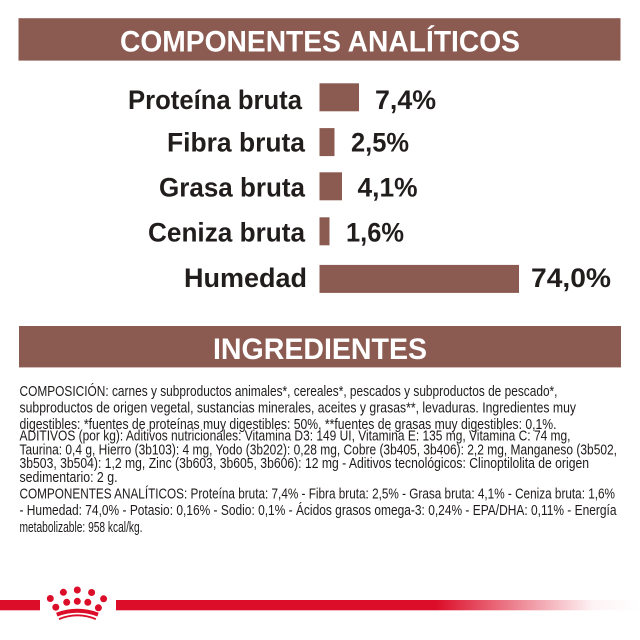 The height and width of the screenshot is (640, 640). Describe the element at coordinates (405, 100) in the screenshot. I see `svg-text: 7,4%` at that location.